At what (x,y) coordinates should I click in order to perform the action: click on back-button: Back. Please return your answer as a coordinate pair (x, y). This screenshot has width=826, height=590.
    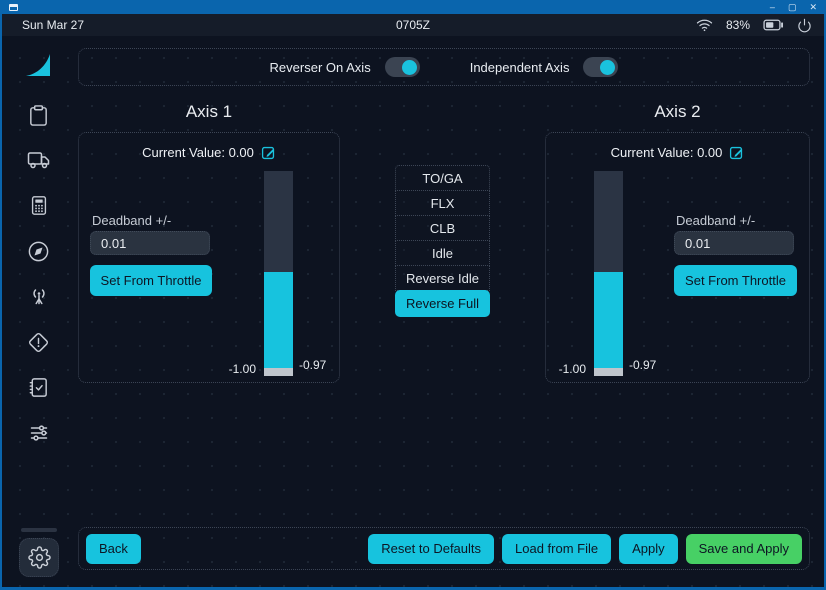
    Looking at the image, I should click on (113, 548).